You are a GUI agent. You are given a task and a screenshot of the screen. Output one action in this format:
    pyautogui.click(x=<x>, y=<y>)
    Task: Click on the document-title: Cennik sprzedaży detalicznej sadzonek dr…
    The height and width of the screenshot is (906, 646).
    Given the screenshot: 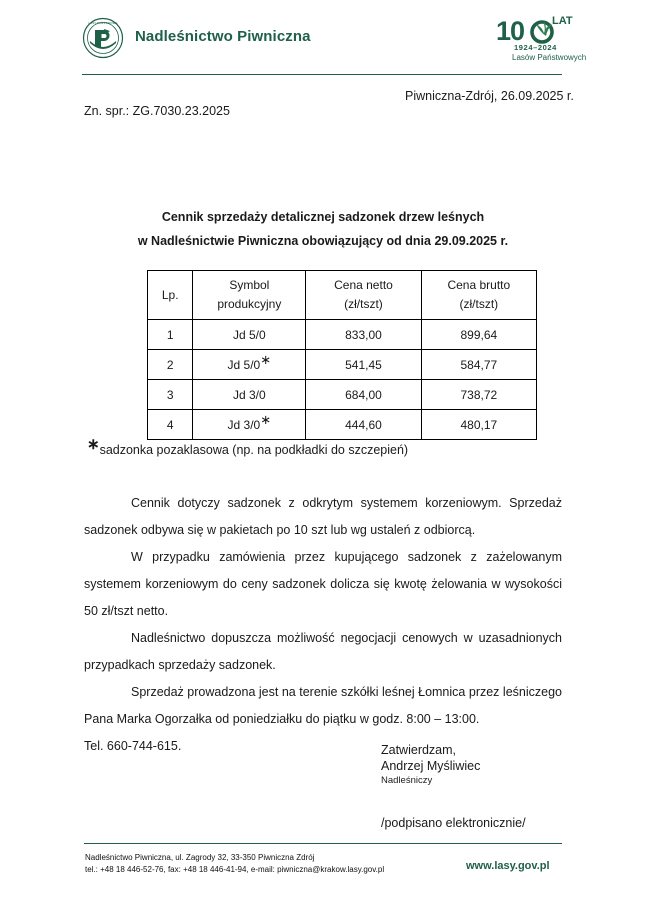 What is the action you would take?
    pyautogui.click(x=323, y=229)
    